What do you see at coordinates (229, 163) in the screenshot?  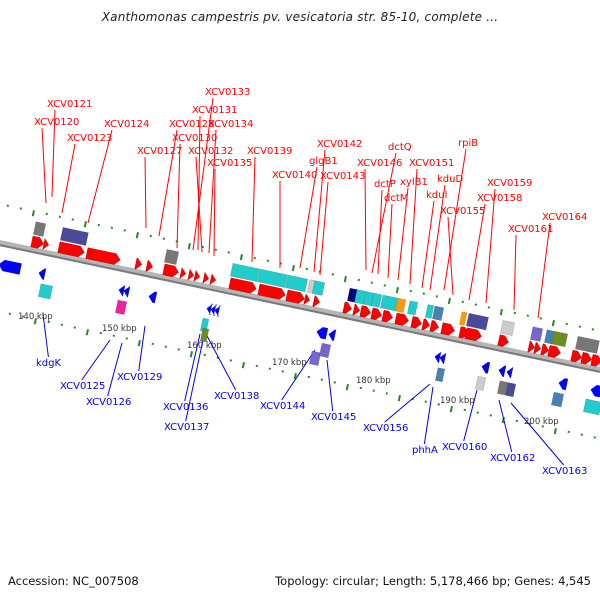 I see `gene-label-xcv0135: XCV0135` at bounding box center [229, 163].